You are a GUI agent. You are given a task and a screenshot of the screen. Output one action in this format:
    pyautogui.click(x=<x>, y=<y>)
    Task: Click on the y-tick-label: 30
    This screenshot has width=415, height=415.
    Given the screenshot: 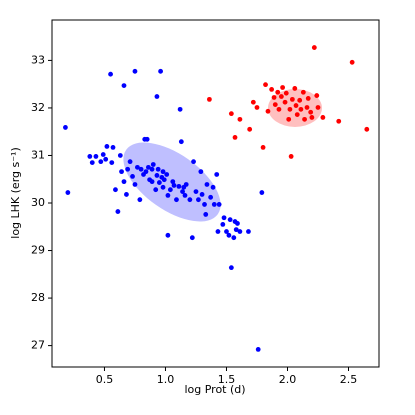 What is the action you would take?
    pyautogui.click(x=38, y=202)
    